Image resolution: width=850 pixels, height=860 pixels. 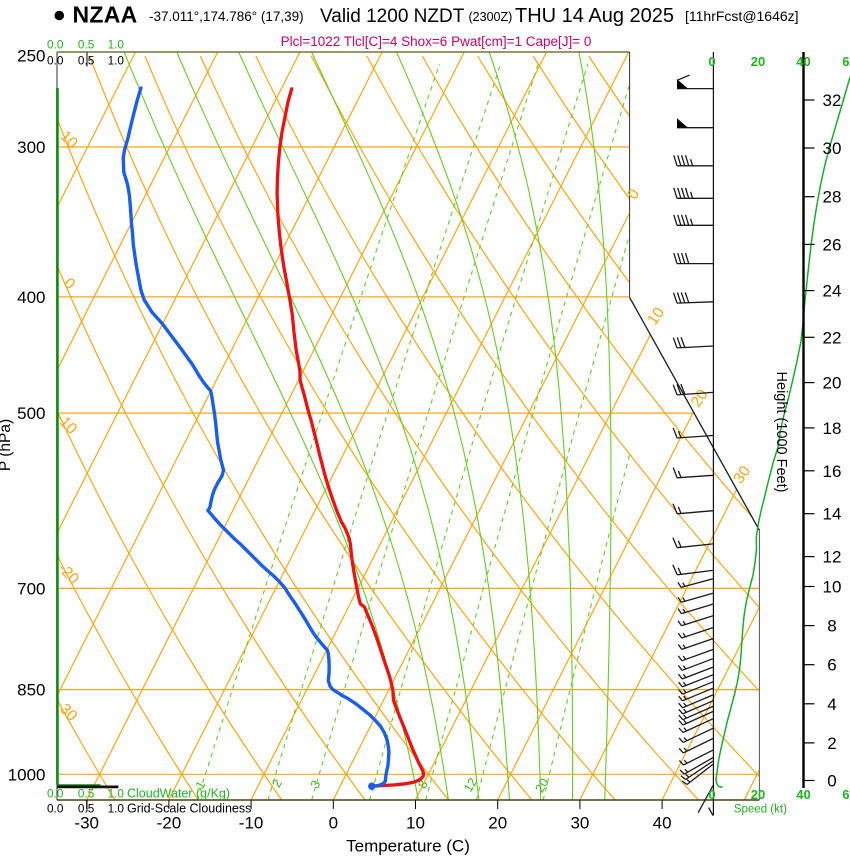 I want to click on svg-text: 22, so click(x=832, y=337).